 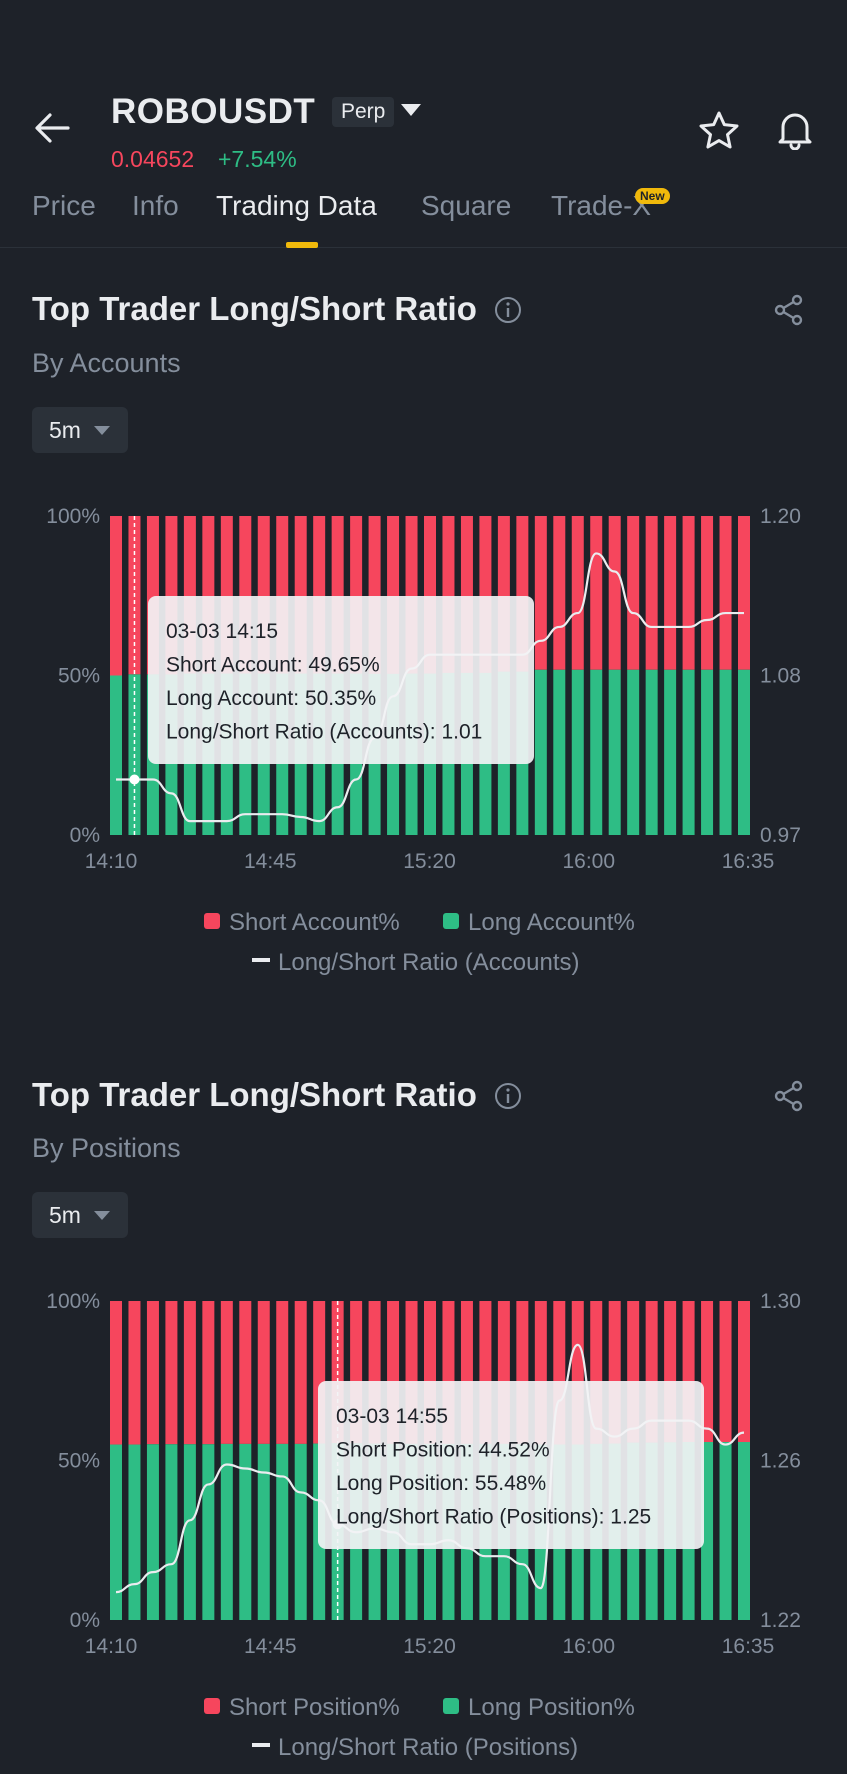 I want to click on back-arrow-icon, so click(x=52, y=128).